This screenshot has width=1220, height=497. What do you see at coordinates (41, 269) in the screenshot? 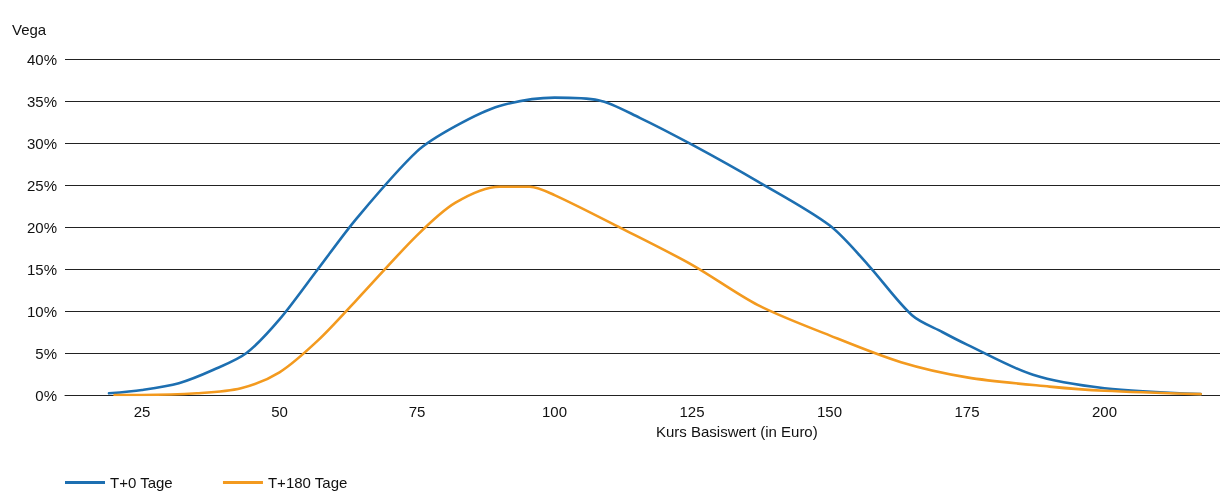
I see `y-tick-label: 15%` at bounding box center [41, 269].